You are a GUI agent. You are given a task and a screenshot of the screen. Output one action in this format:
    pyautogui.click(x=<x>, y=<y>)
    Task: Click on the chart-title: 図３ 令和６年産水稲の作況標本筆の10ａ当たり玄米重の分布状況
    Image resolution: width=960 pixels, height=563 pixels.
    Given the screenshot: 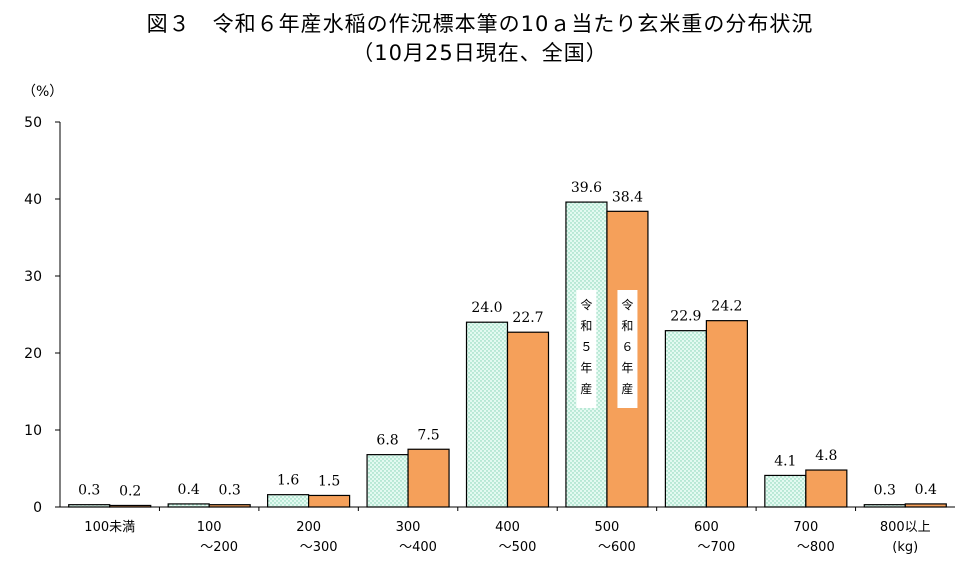 What is the action you would take?
    pyautogui.click(x=480, y=24)
    